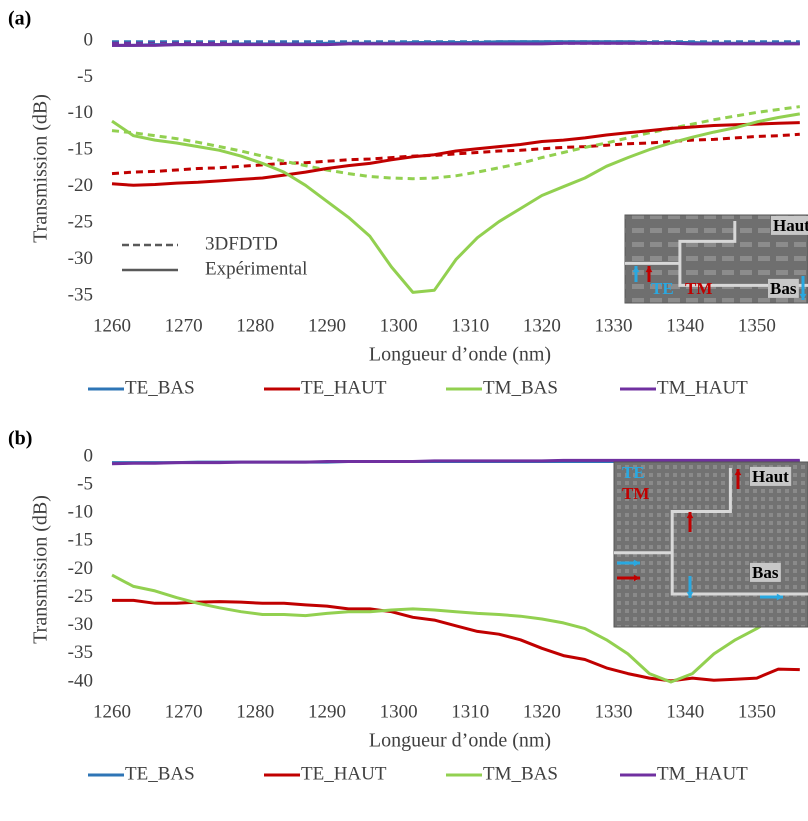 The image size is (808, 821). I want to click on style-legend-label: Expérimental, so click(256, 268).